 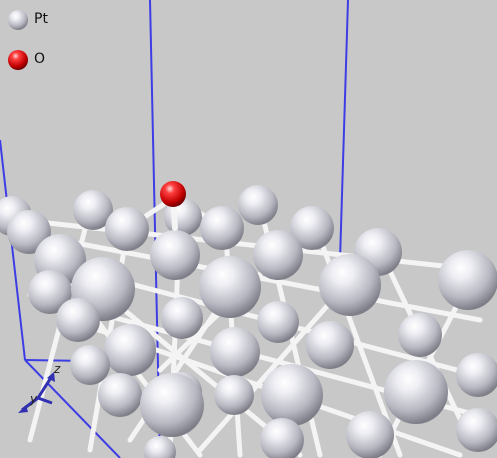 I want to click on axis-triad, so click(x=36, y=392).